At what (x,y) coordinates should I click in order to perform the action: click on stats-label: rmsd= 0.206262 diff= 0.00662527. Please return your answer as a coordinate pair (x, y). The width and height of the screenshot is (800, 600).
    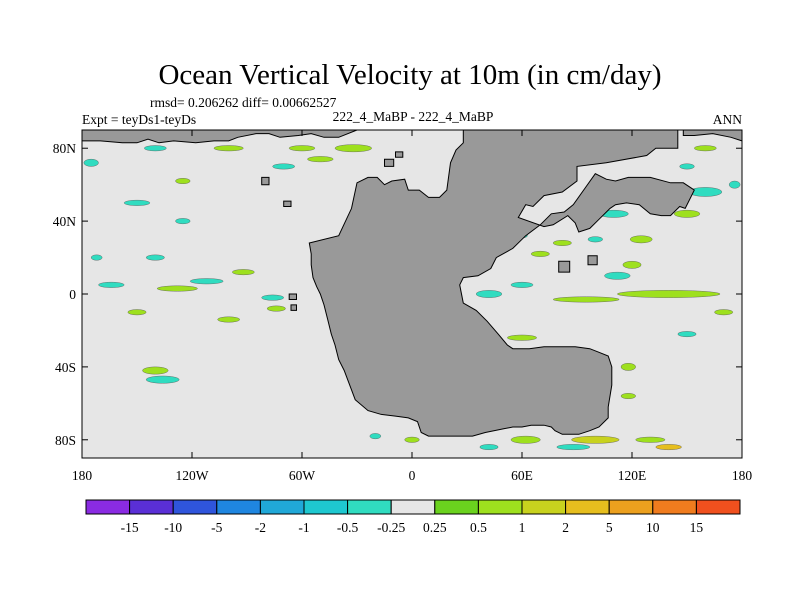
    Looking at the image, I should click on (243, 102).